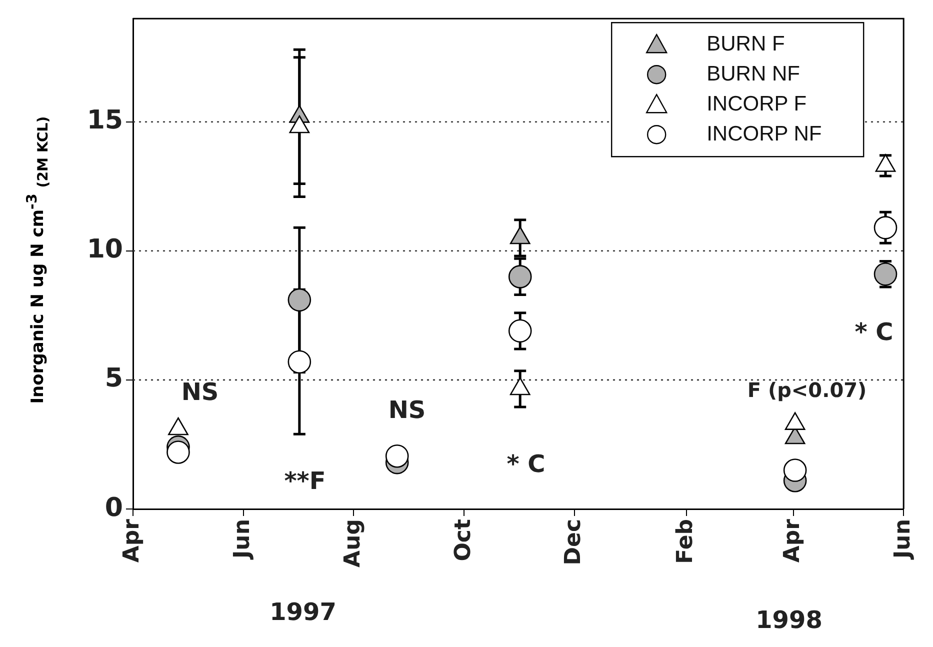 This screenshot has height=647, width=933. Describe the element at coordinates (305, 481) in the screenshot. I see `annotation: **F` at that location.